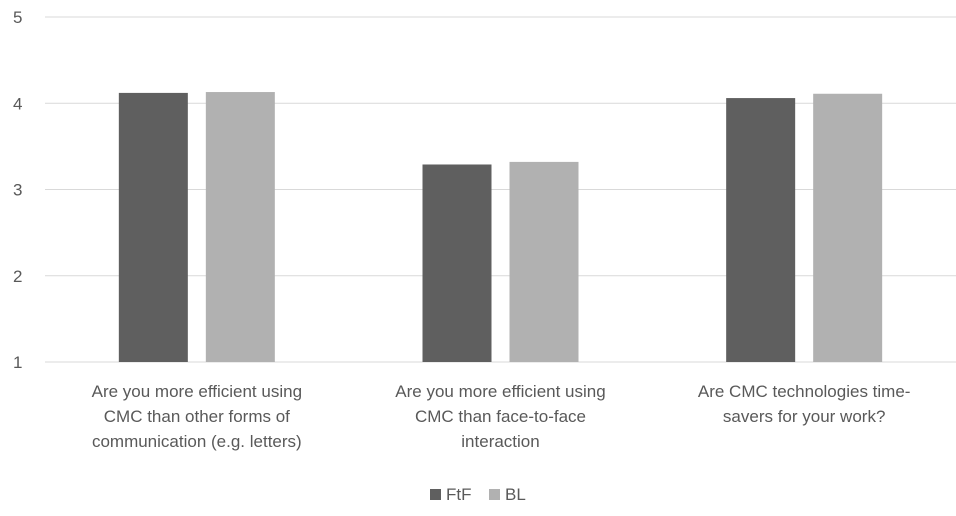  What do you see at coordinates (515, 494) in the screenshot?
I see `legend-label-bl: BL` at bounding box center [515, 494].